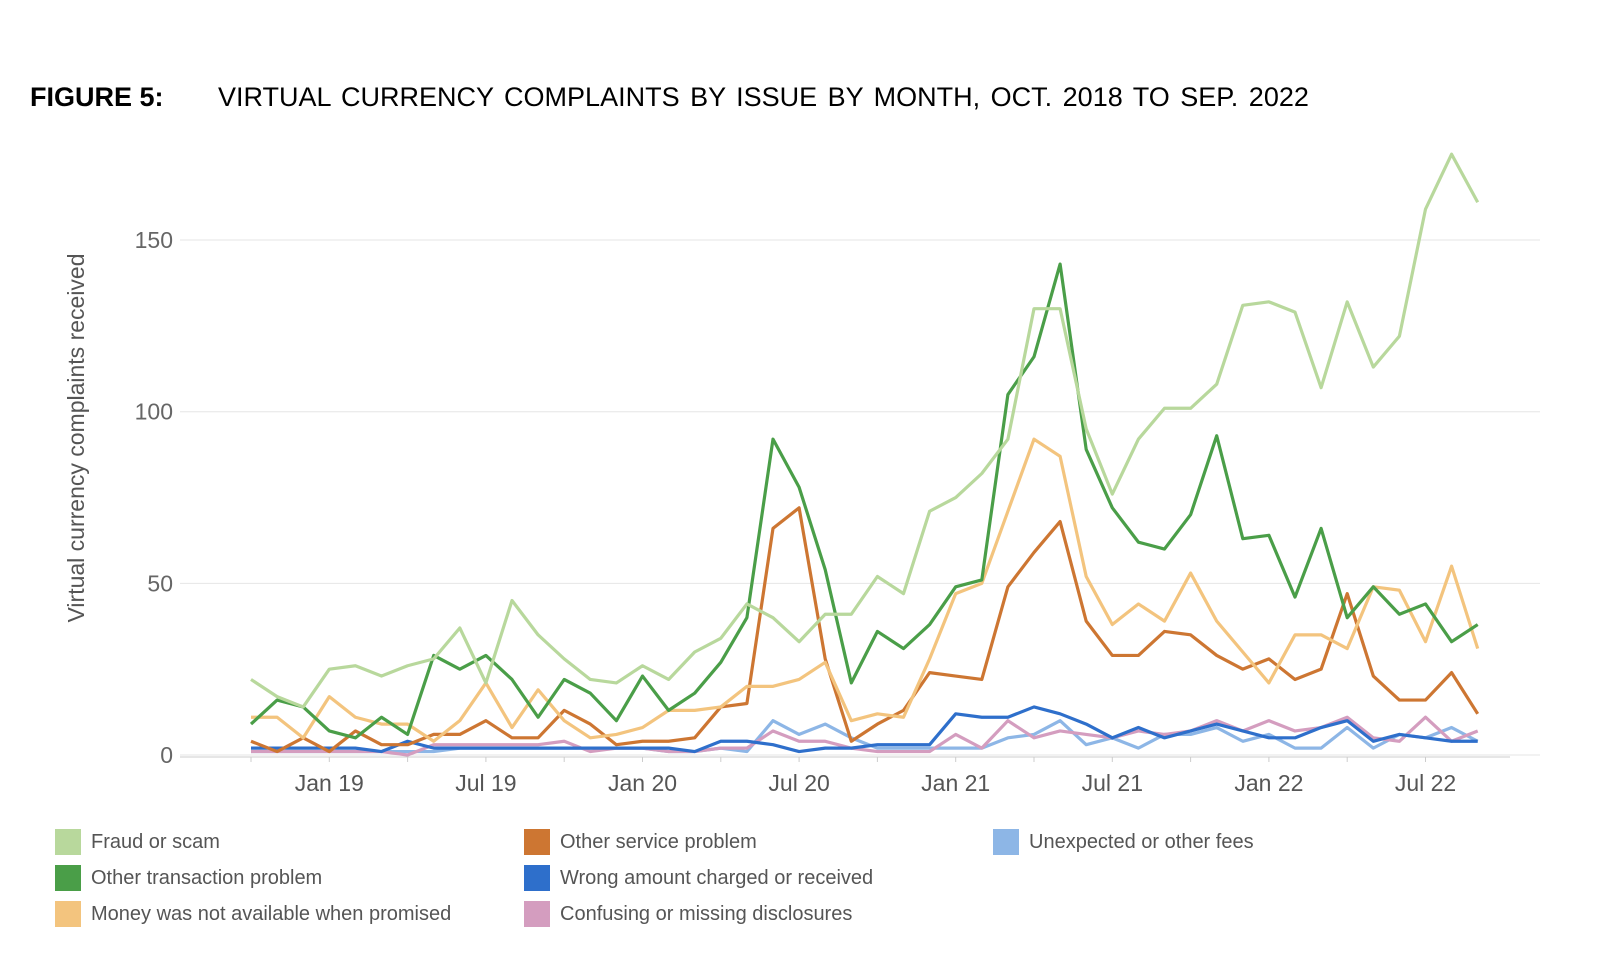  I want to click on legend-label: Confusing or missing disclosures, so click(706, 913).